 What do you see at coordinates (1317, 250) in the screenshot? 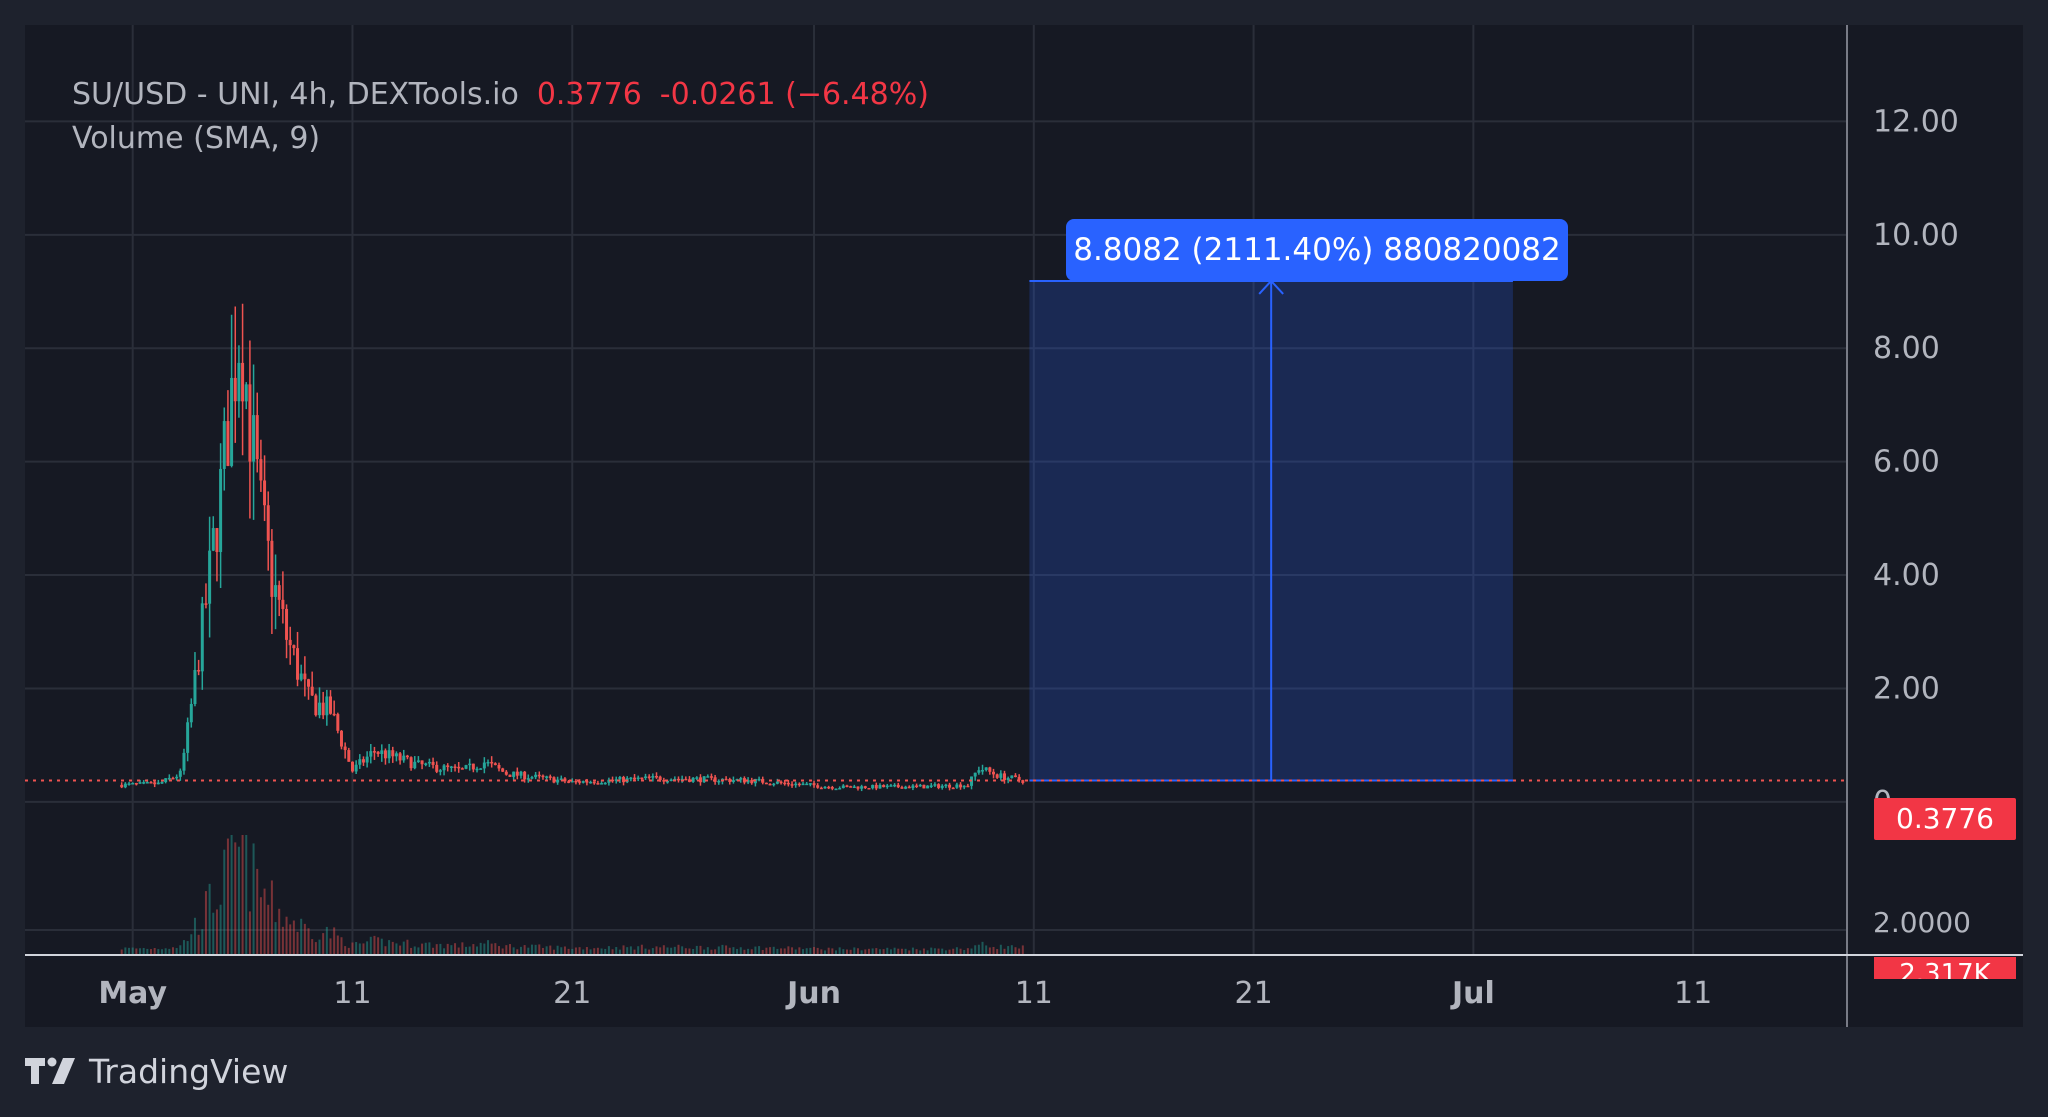
I see `measure-result-label: 8.8082 (2111.40%) 880820082` at bounding box center [1317, 250].